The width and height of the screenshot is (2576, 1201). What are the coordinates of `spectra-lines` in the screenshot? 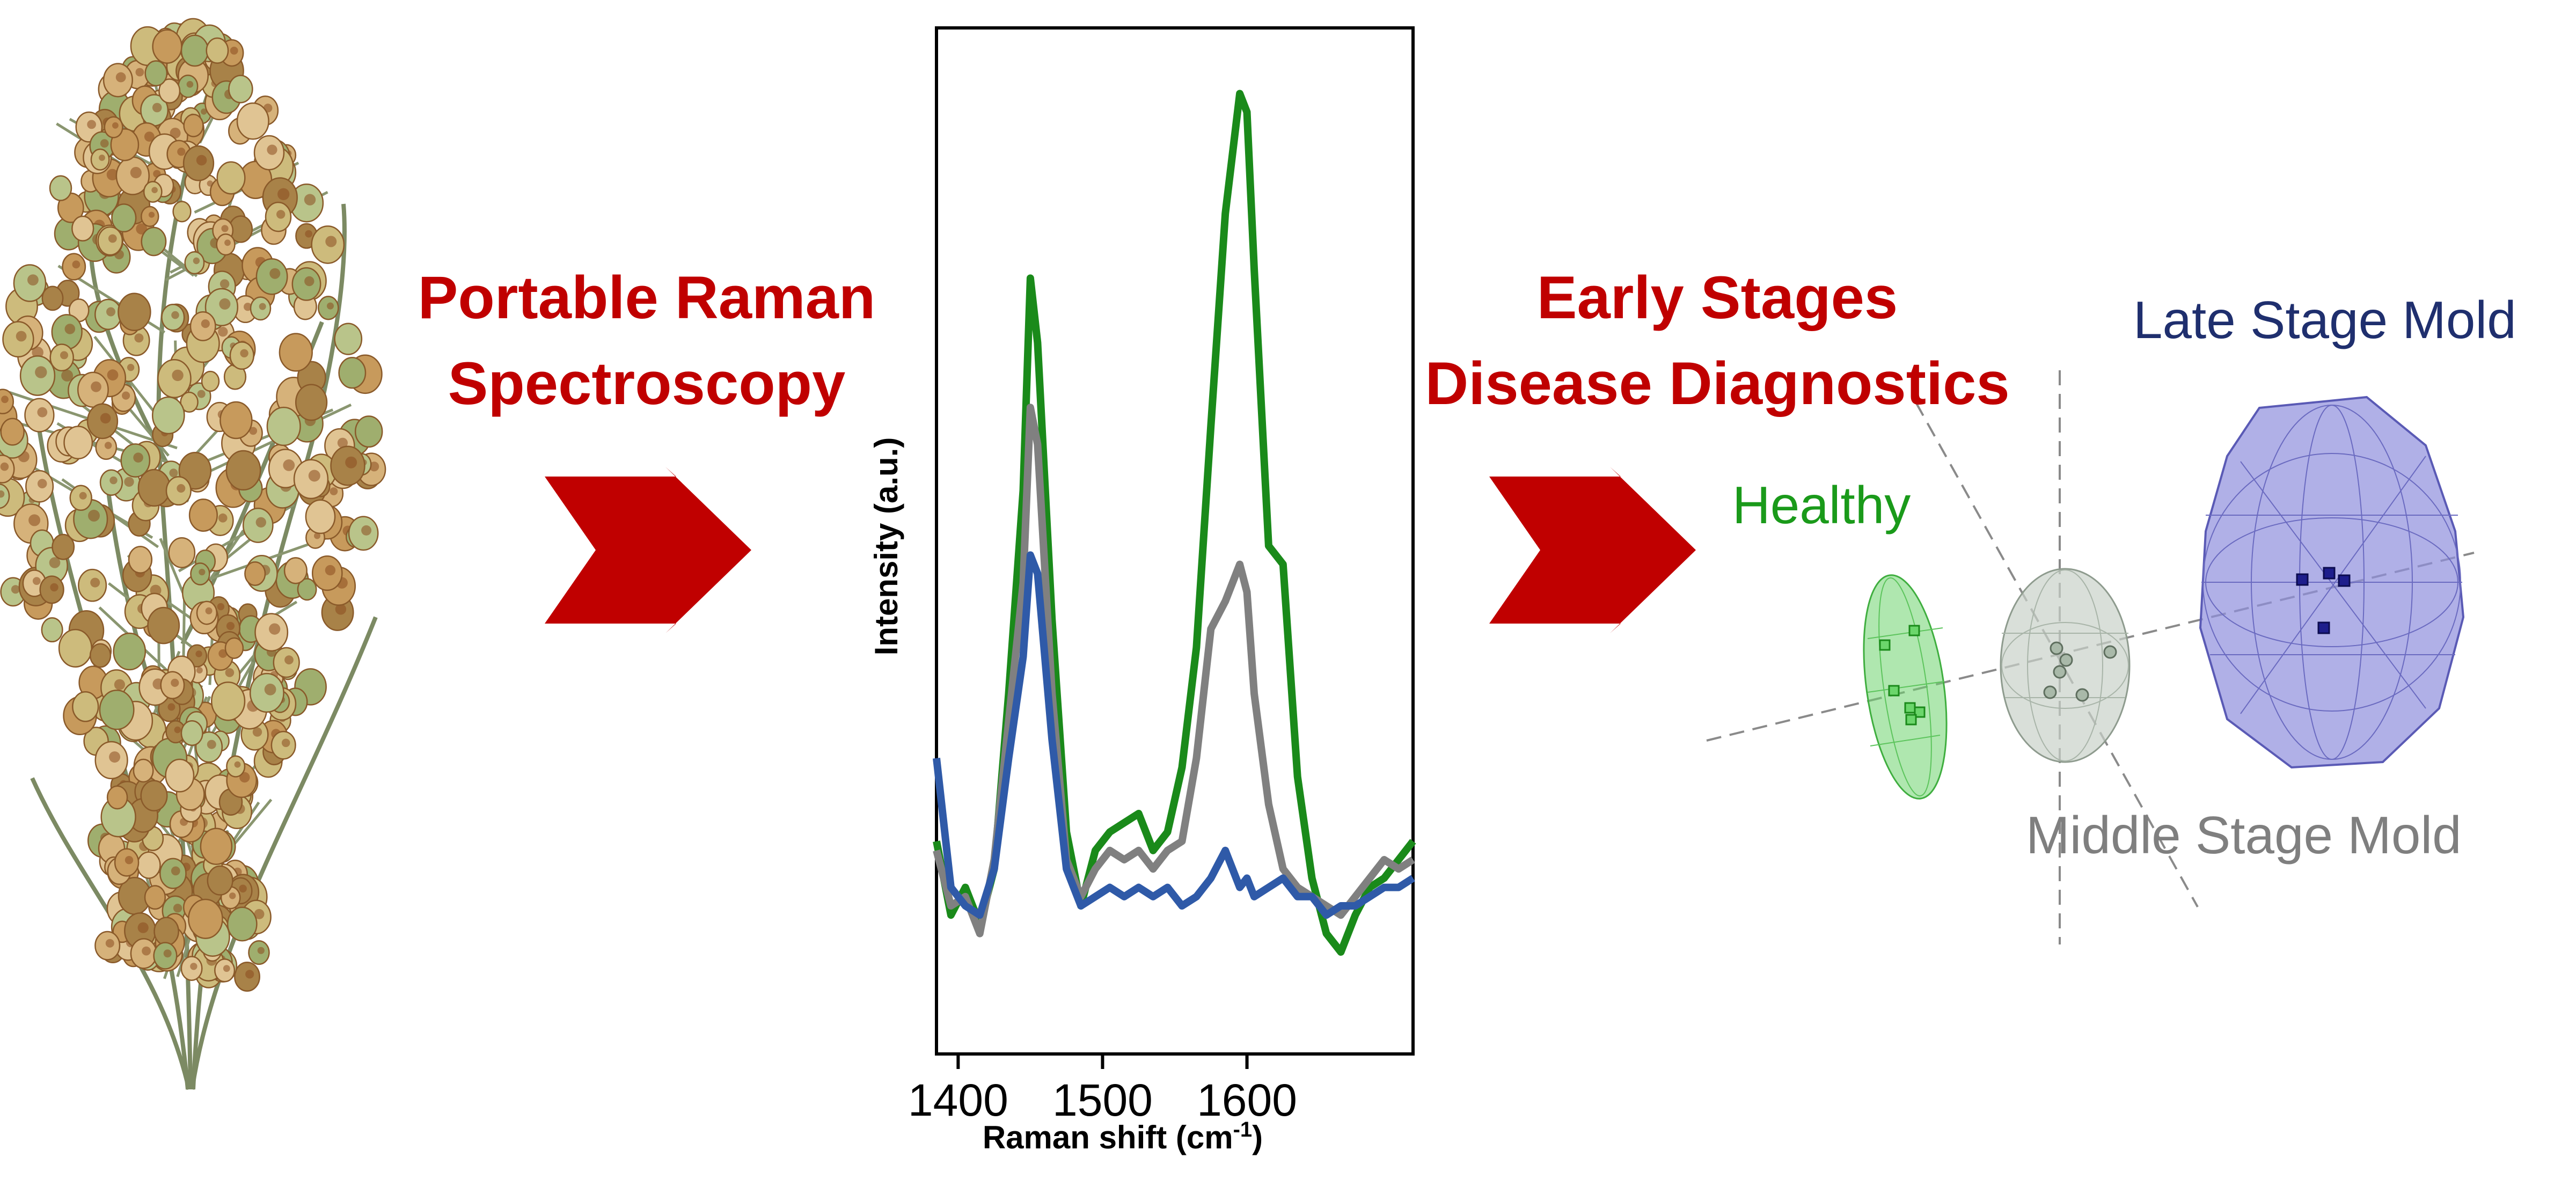 It's located at (1174, 523).